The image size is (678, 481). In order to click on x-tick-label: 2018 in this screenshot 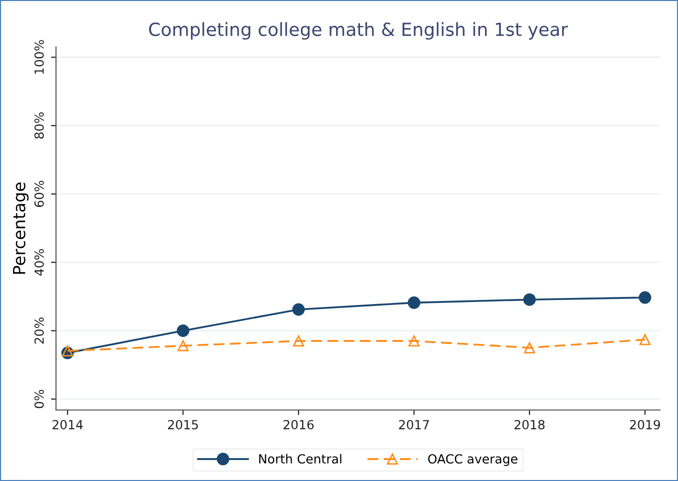, I will do `click(529, 425)`.